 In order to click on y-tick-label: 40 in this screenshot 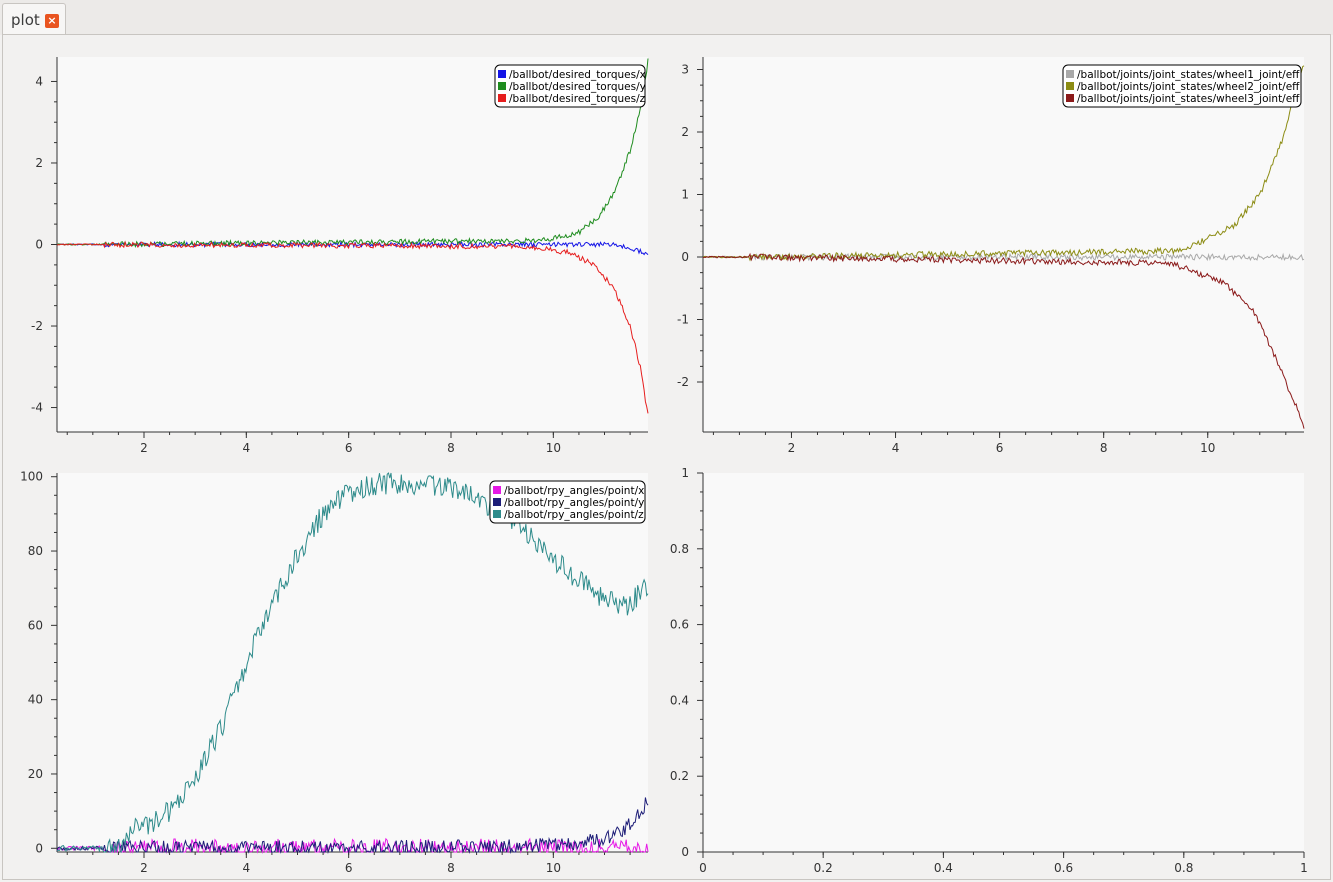, I will do `click(35, 700)`.